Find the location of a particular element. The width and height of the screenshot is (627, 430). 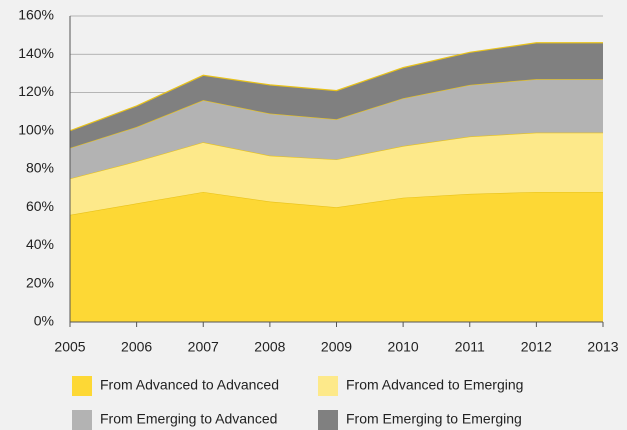

y-tick-label: 140% is located at coordinates (36, 53).